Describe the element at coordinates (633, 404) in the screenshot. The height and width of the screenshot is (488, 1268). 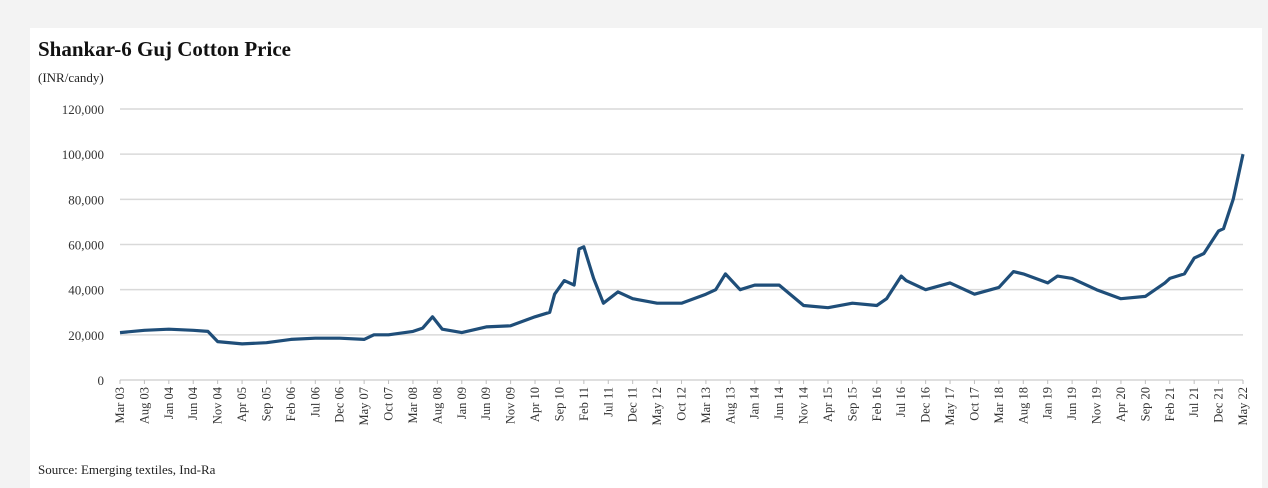
I see `x-tick-label: Dec 11` at that location.